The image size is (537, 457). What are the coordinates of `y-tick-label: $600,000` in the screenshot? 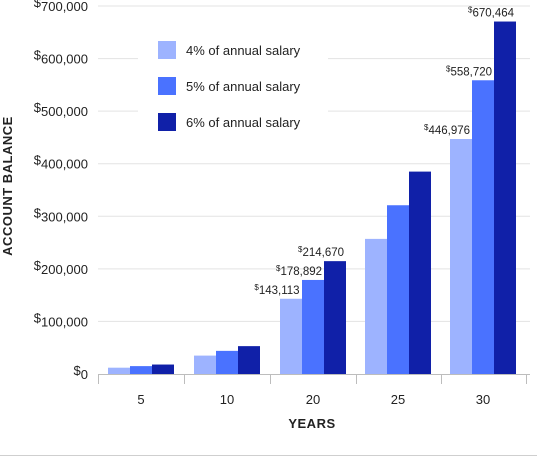 It's located at (61, 57).